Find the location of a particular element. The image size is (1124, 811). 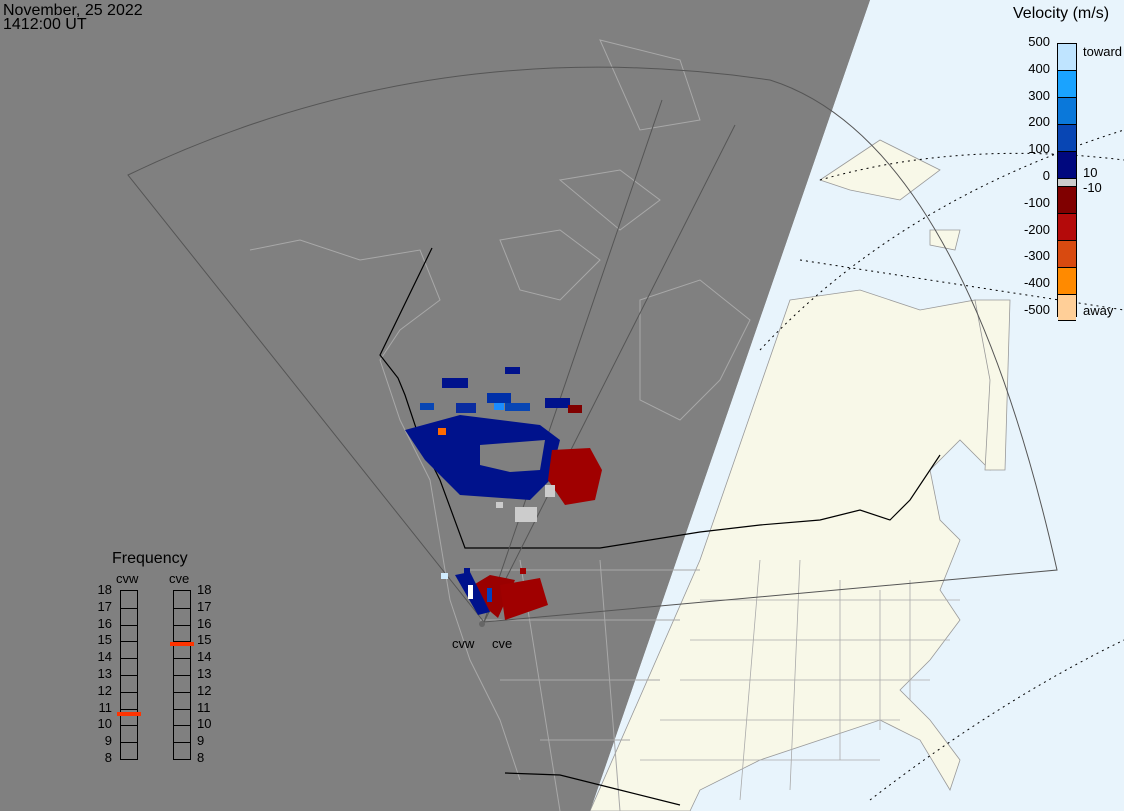

radar-label-cvw: cvw is located at coordinates (463, 643).